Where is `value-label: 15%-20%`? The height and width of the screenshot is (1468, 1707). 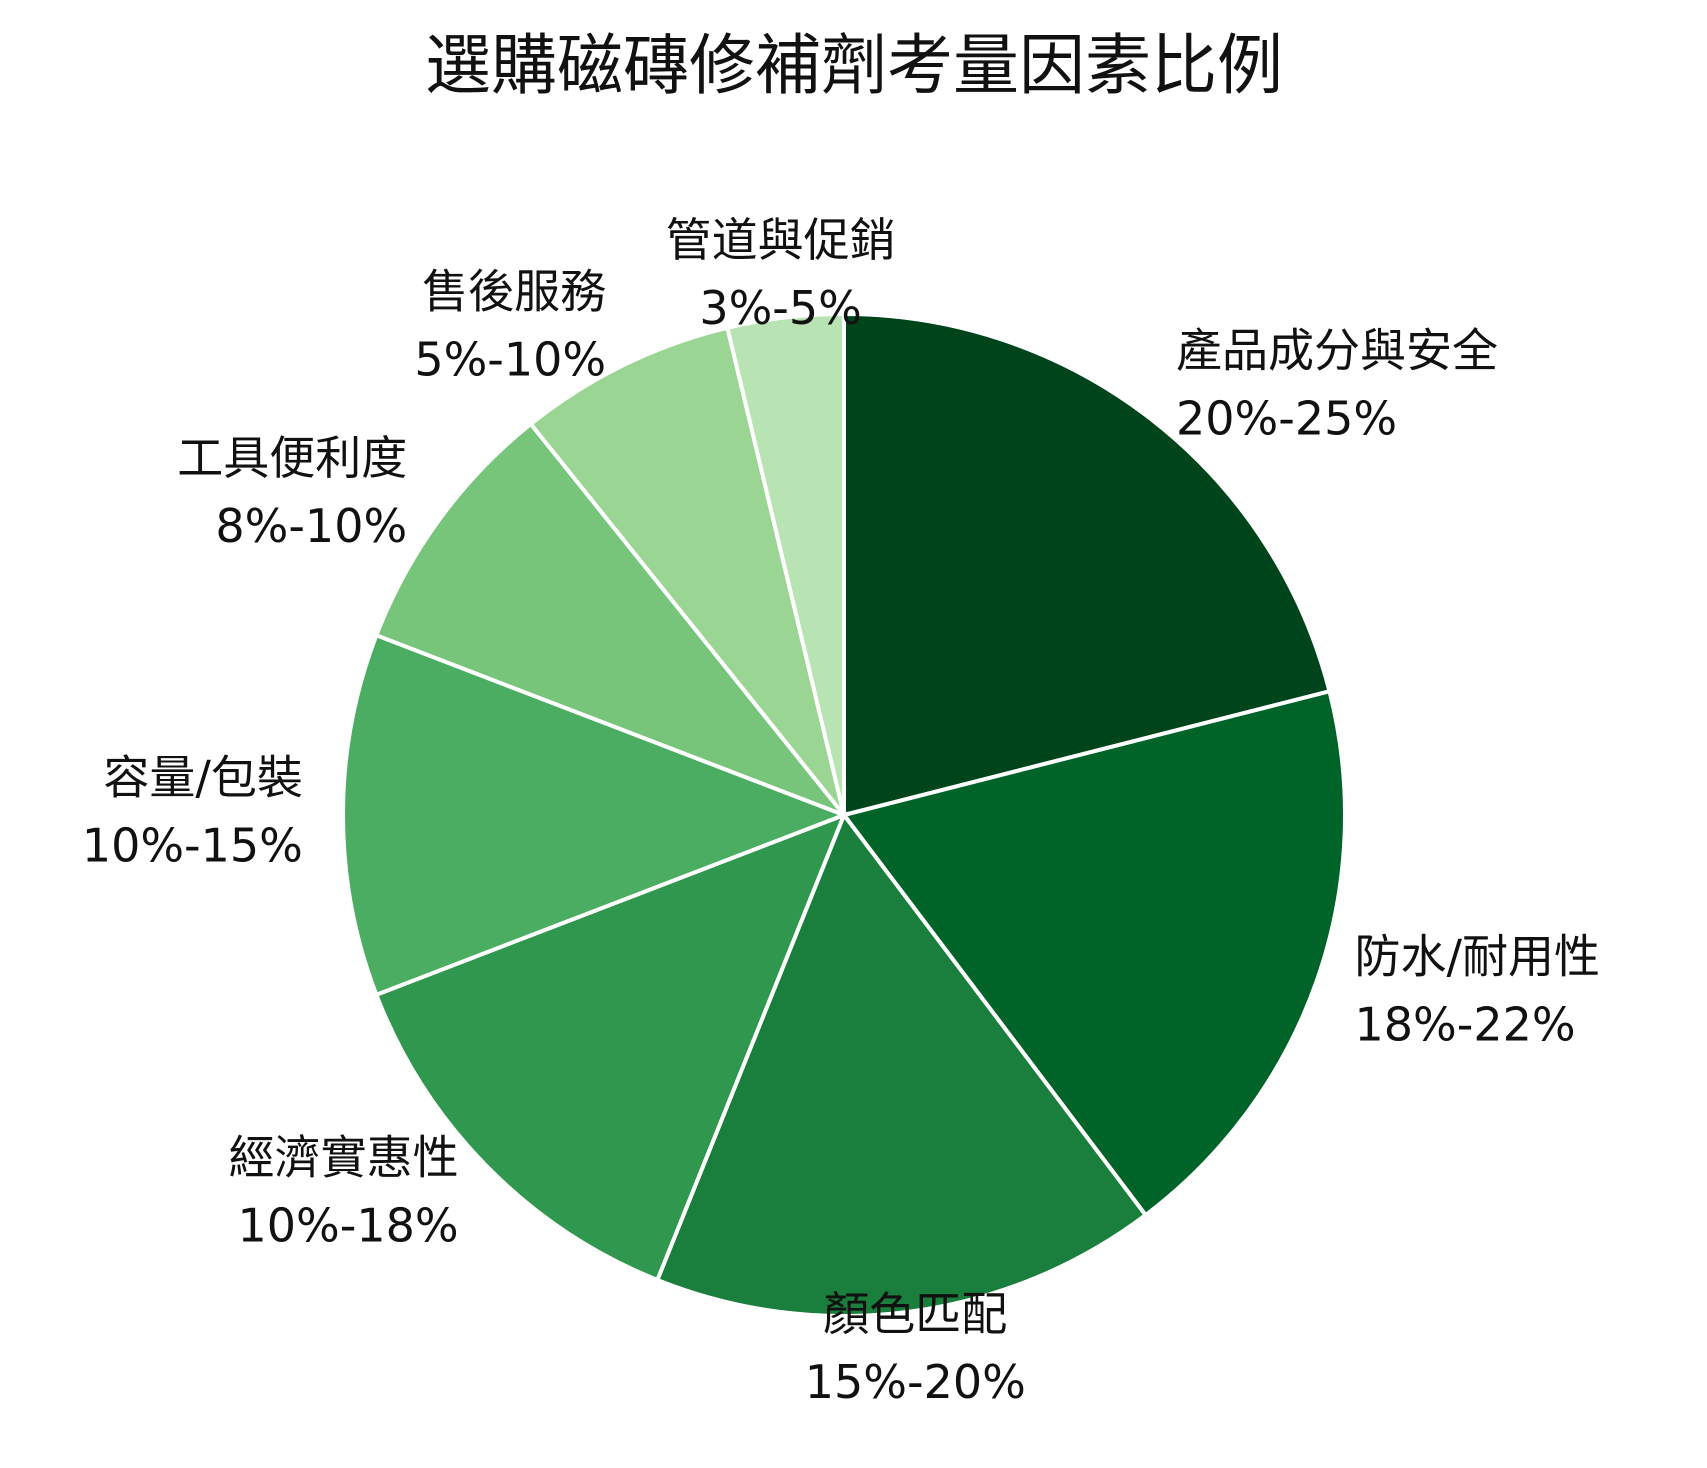
value-label: 15%-20% is located at coordinates (915, 1382).